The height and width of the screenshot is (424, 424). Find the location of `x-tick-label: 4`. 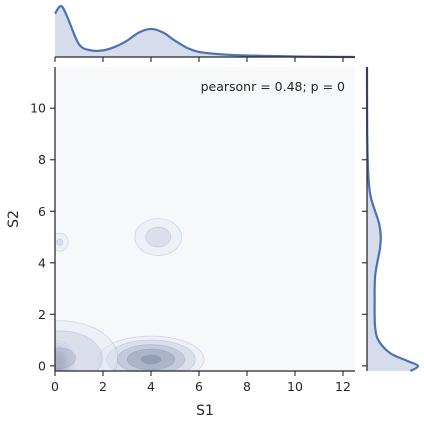

x-tick-label: 4 is located at coordinates (151, 386).